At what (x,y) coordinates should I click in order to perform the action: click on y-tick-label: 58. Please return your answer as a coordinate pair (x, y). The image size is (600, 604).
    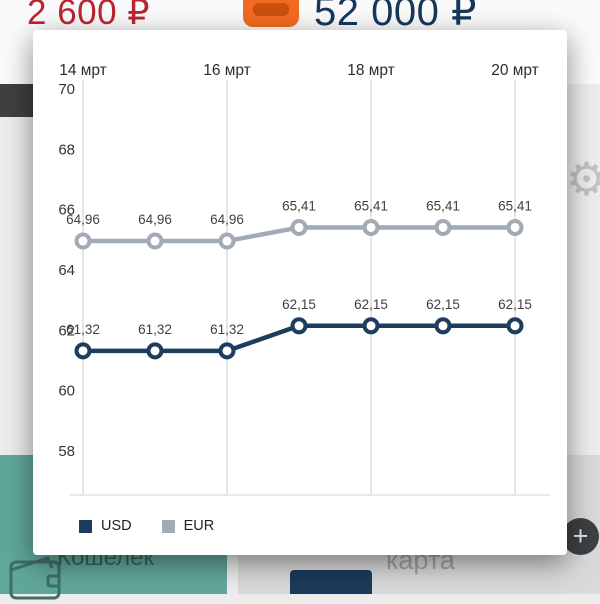
    Looking at the image, I should click on (66, 451).